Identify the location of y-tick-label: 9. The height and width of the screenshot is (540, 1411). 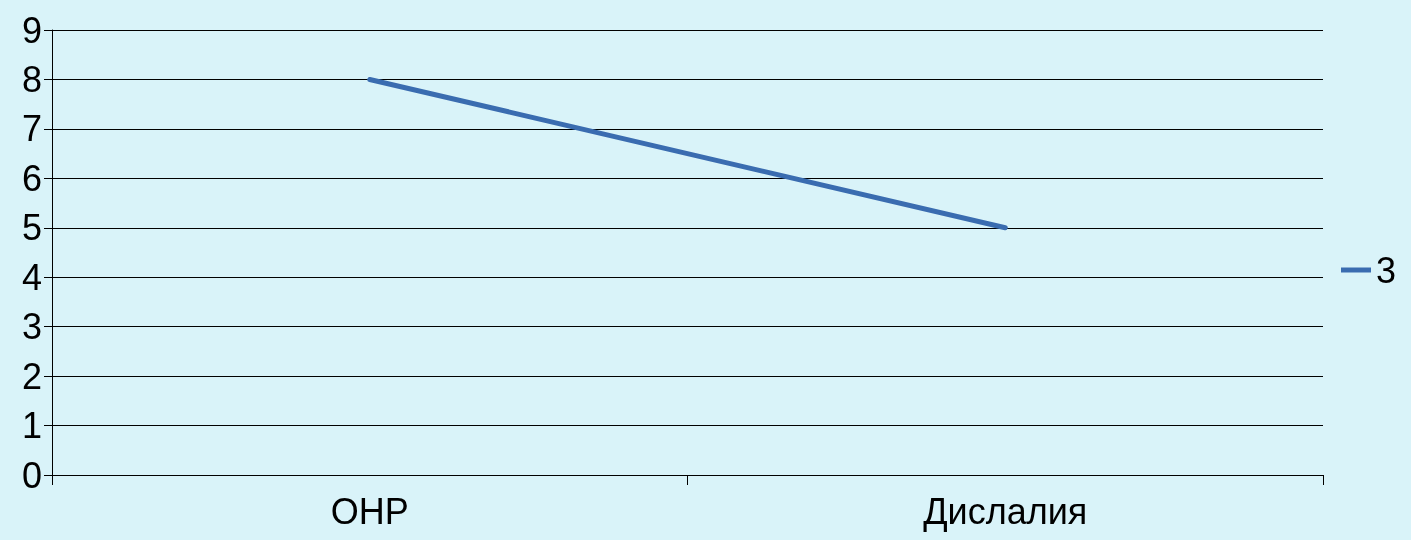
(31, 30).